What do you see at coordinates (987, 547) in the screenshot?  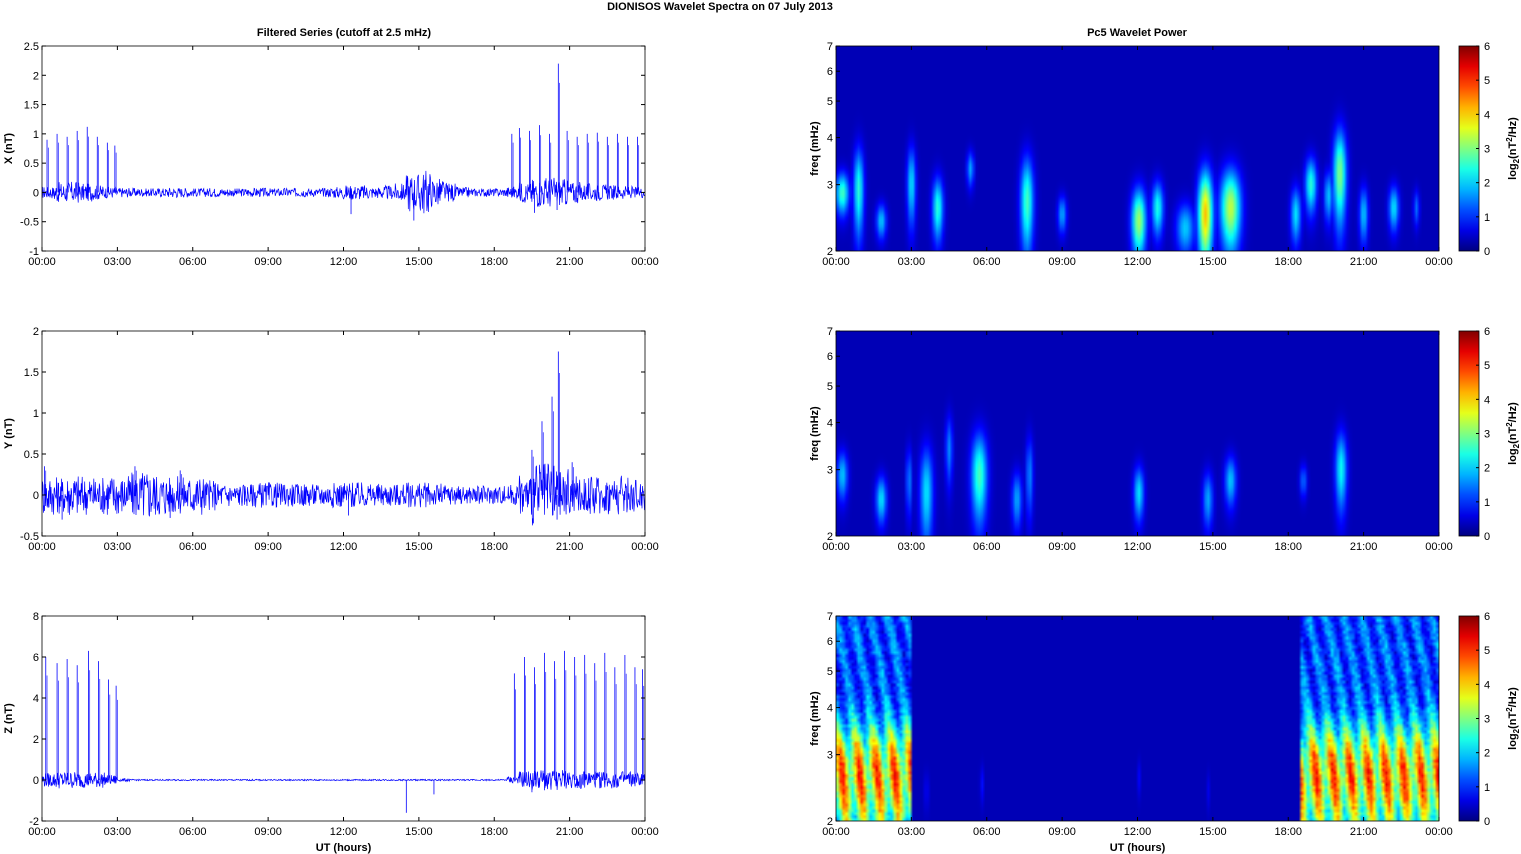 I see `spec-Y-xtick-label: 06:00` at bounding box center [987, 547].